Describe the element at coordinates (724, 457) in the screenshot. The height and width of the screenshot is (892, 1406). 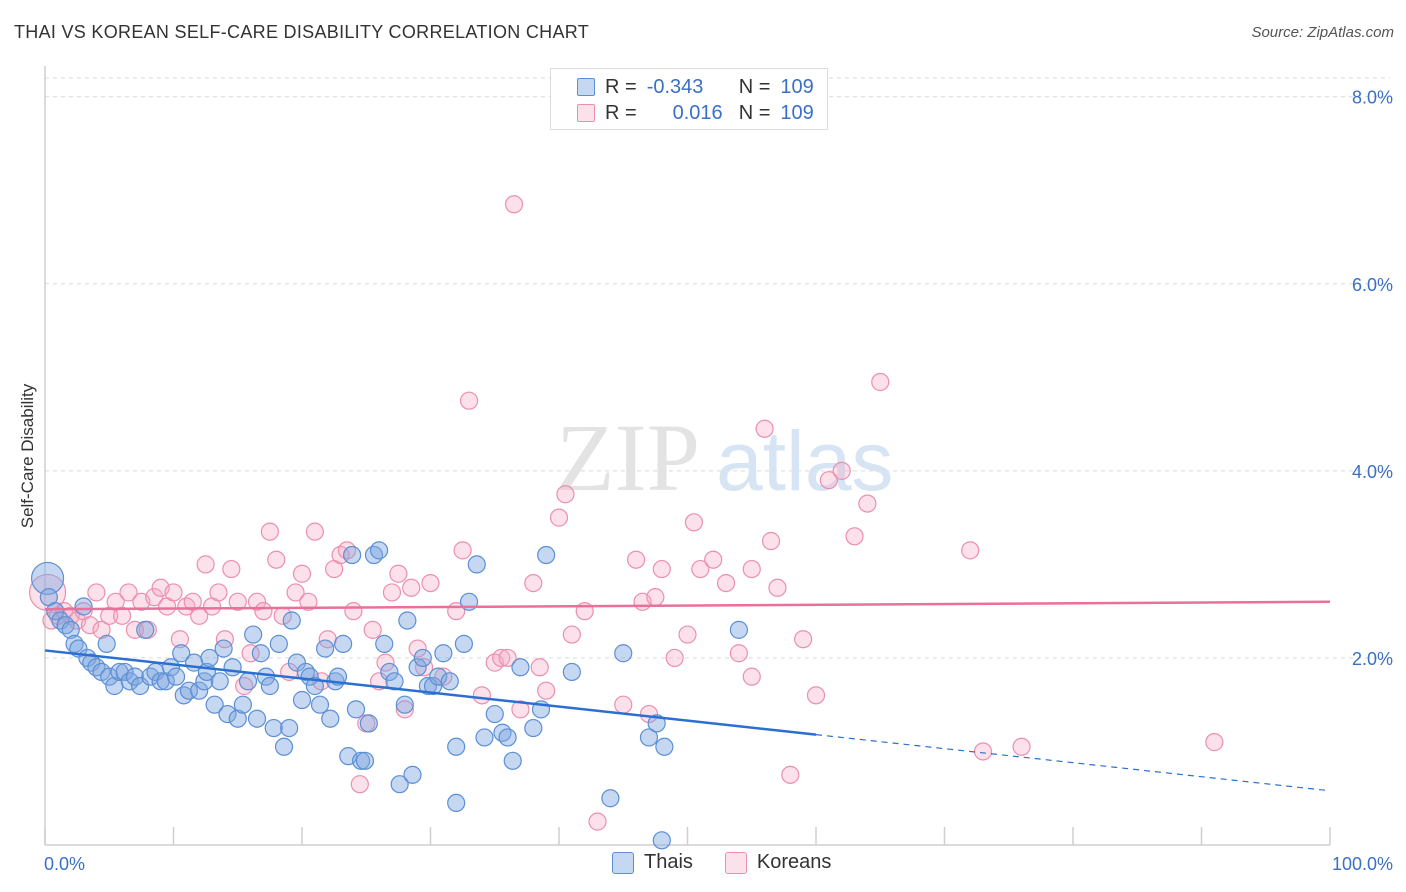
I see `watermark: ZIP atlas` at that location.